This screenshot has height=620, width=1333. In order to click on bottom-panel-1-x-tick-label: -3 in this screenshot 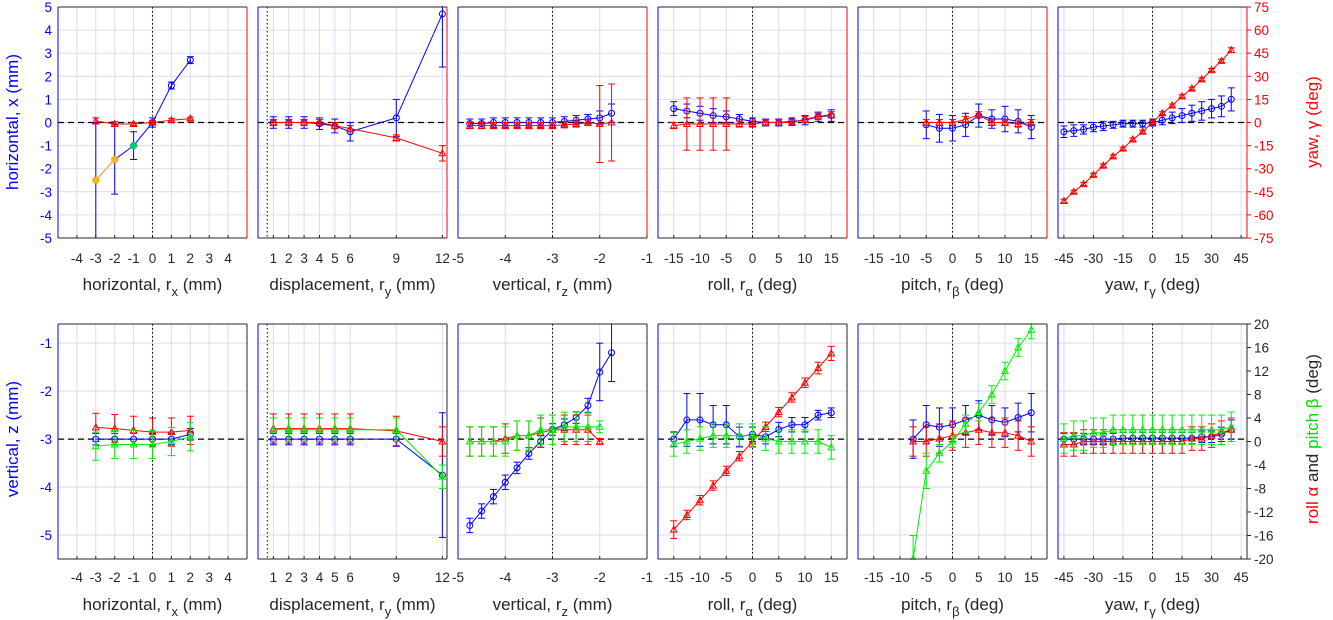, I will do `click(96, 577)`.